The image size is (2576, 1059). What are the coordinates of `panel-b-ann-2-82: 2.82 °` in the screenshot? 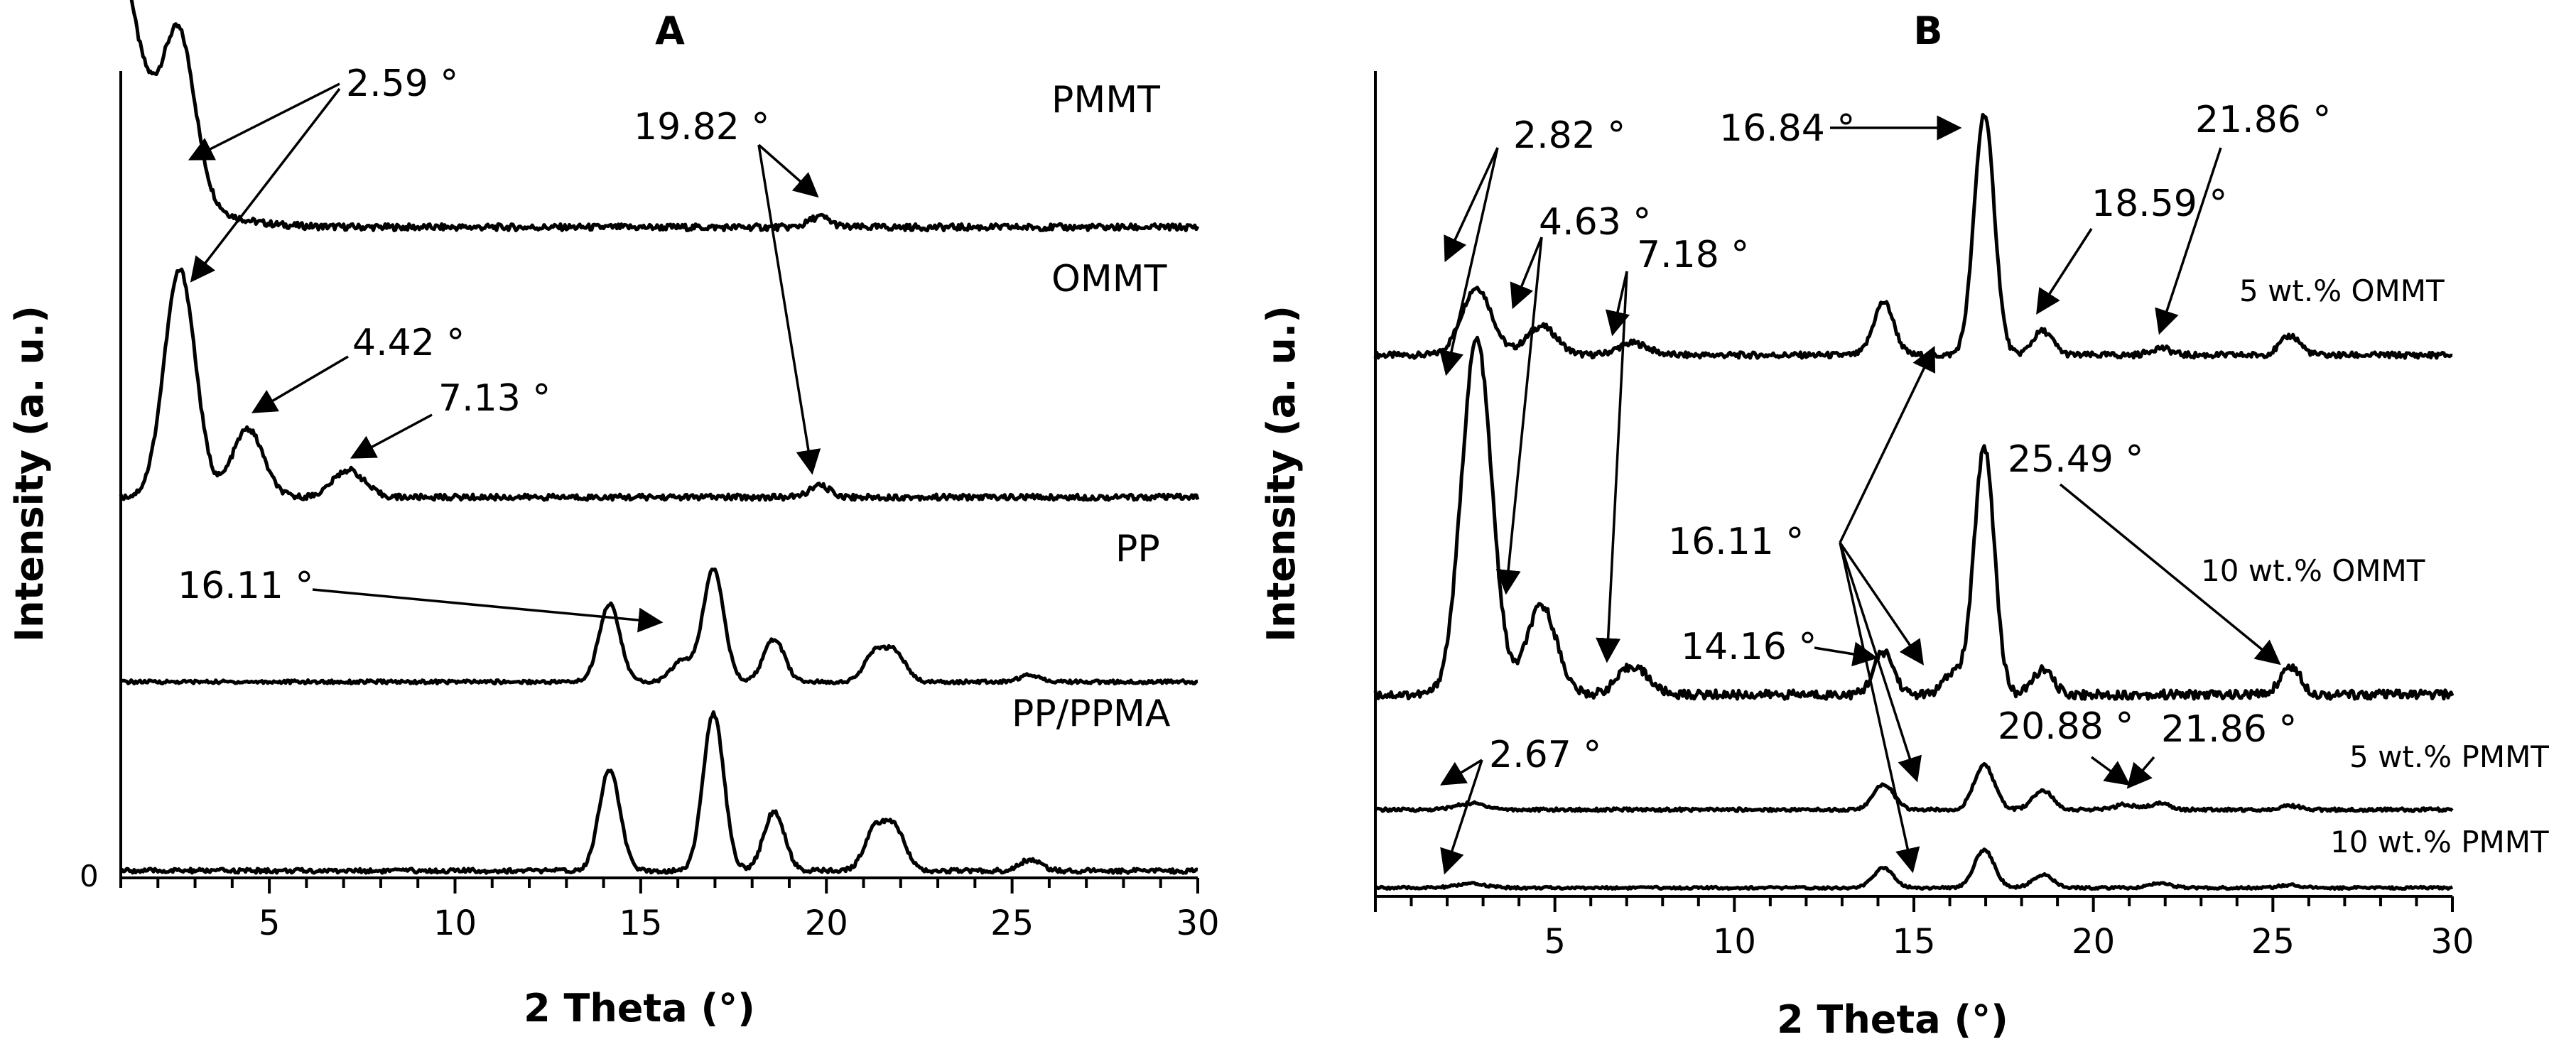 It's located at (1569, 135).